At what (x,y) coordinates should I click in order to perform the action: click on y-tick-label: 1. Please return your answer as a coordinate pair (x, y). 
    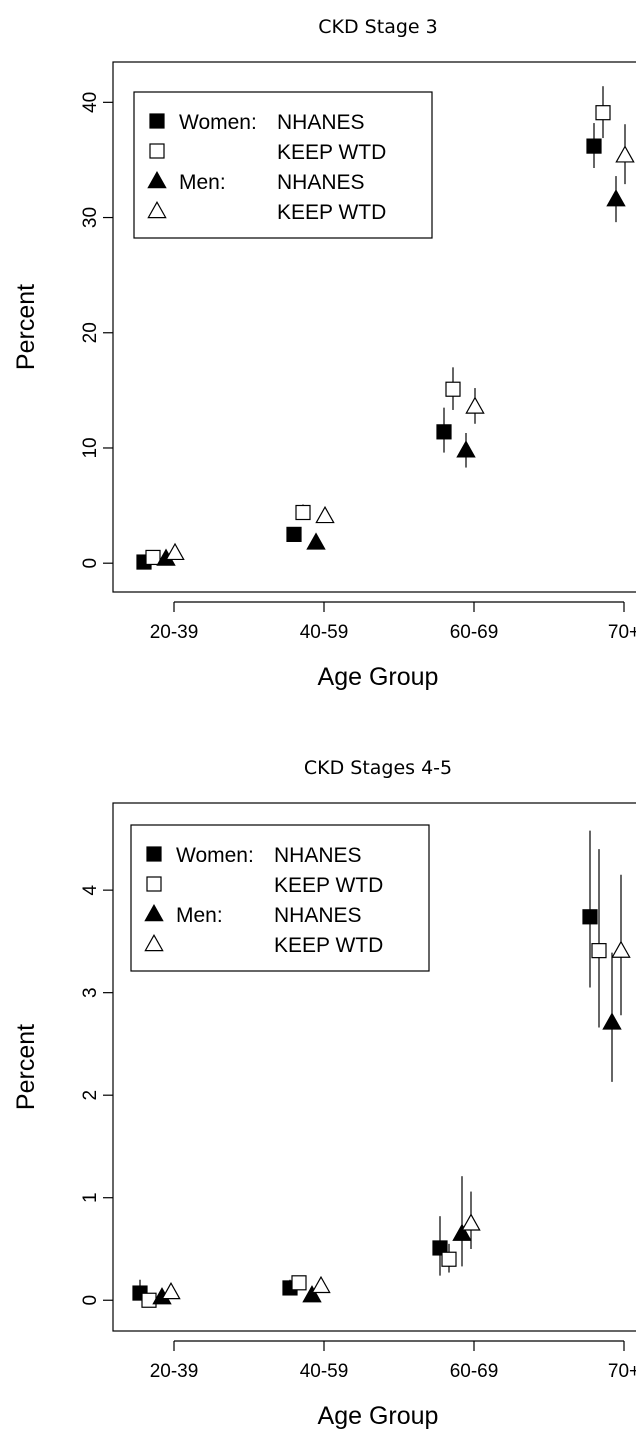
    Looking at the image, I should click on (90, 1197).